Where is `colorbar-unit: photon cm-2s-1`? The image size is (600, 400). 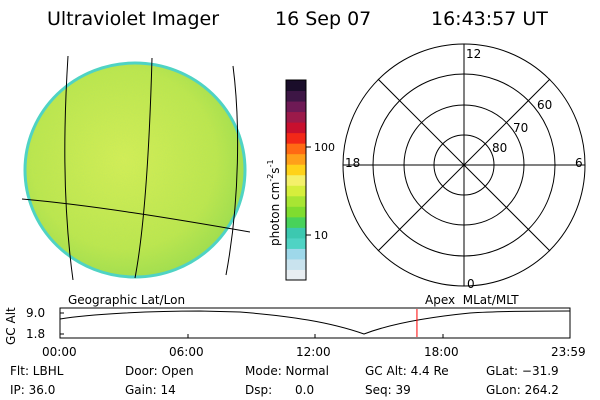 colorbar-unit: photon cm-2s-1 is located at coordinates (274, 202).